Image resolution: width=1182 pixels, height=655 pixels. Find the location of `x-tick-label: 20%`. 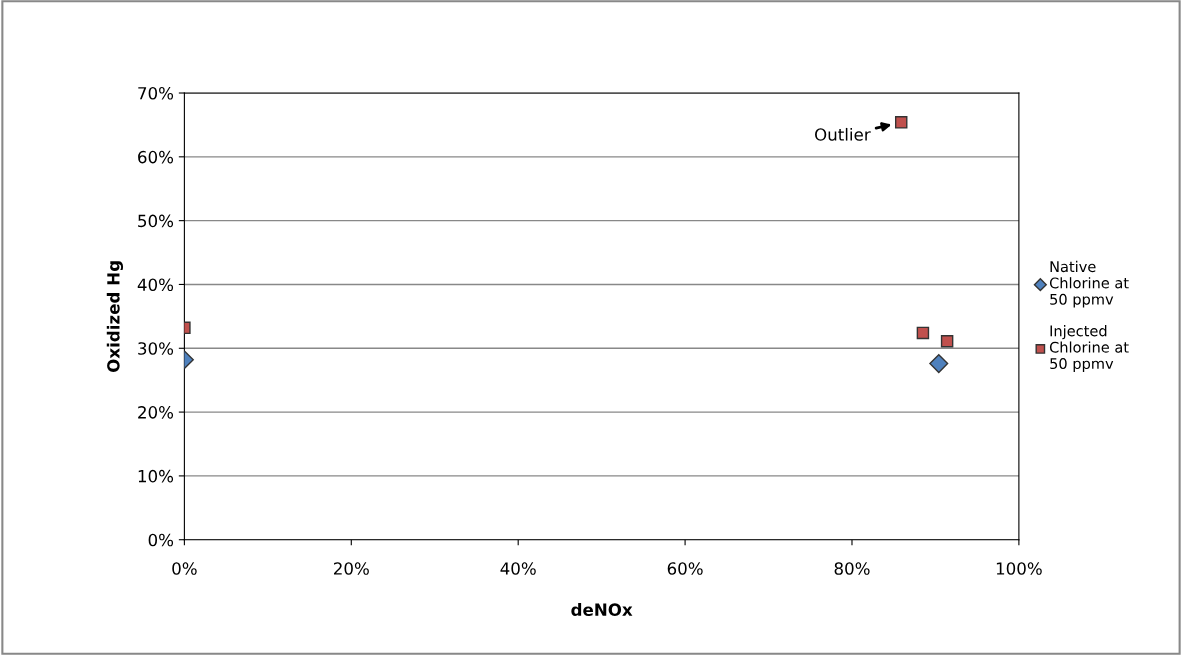

x-tick-label: 20% is located at coordinates (351, 568).